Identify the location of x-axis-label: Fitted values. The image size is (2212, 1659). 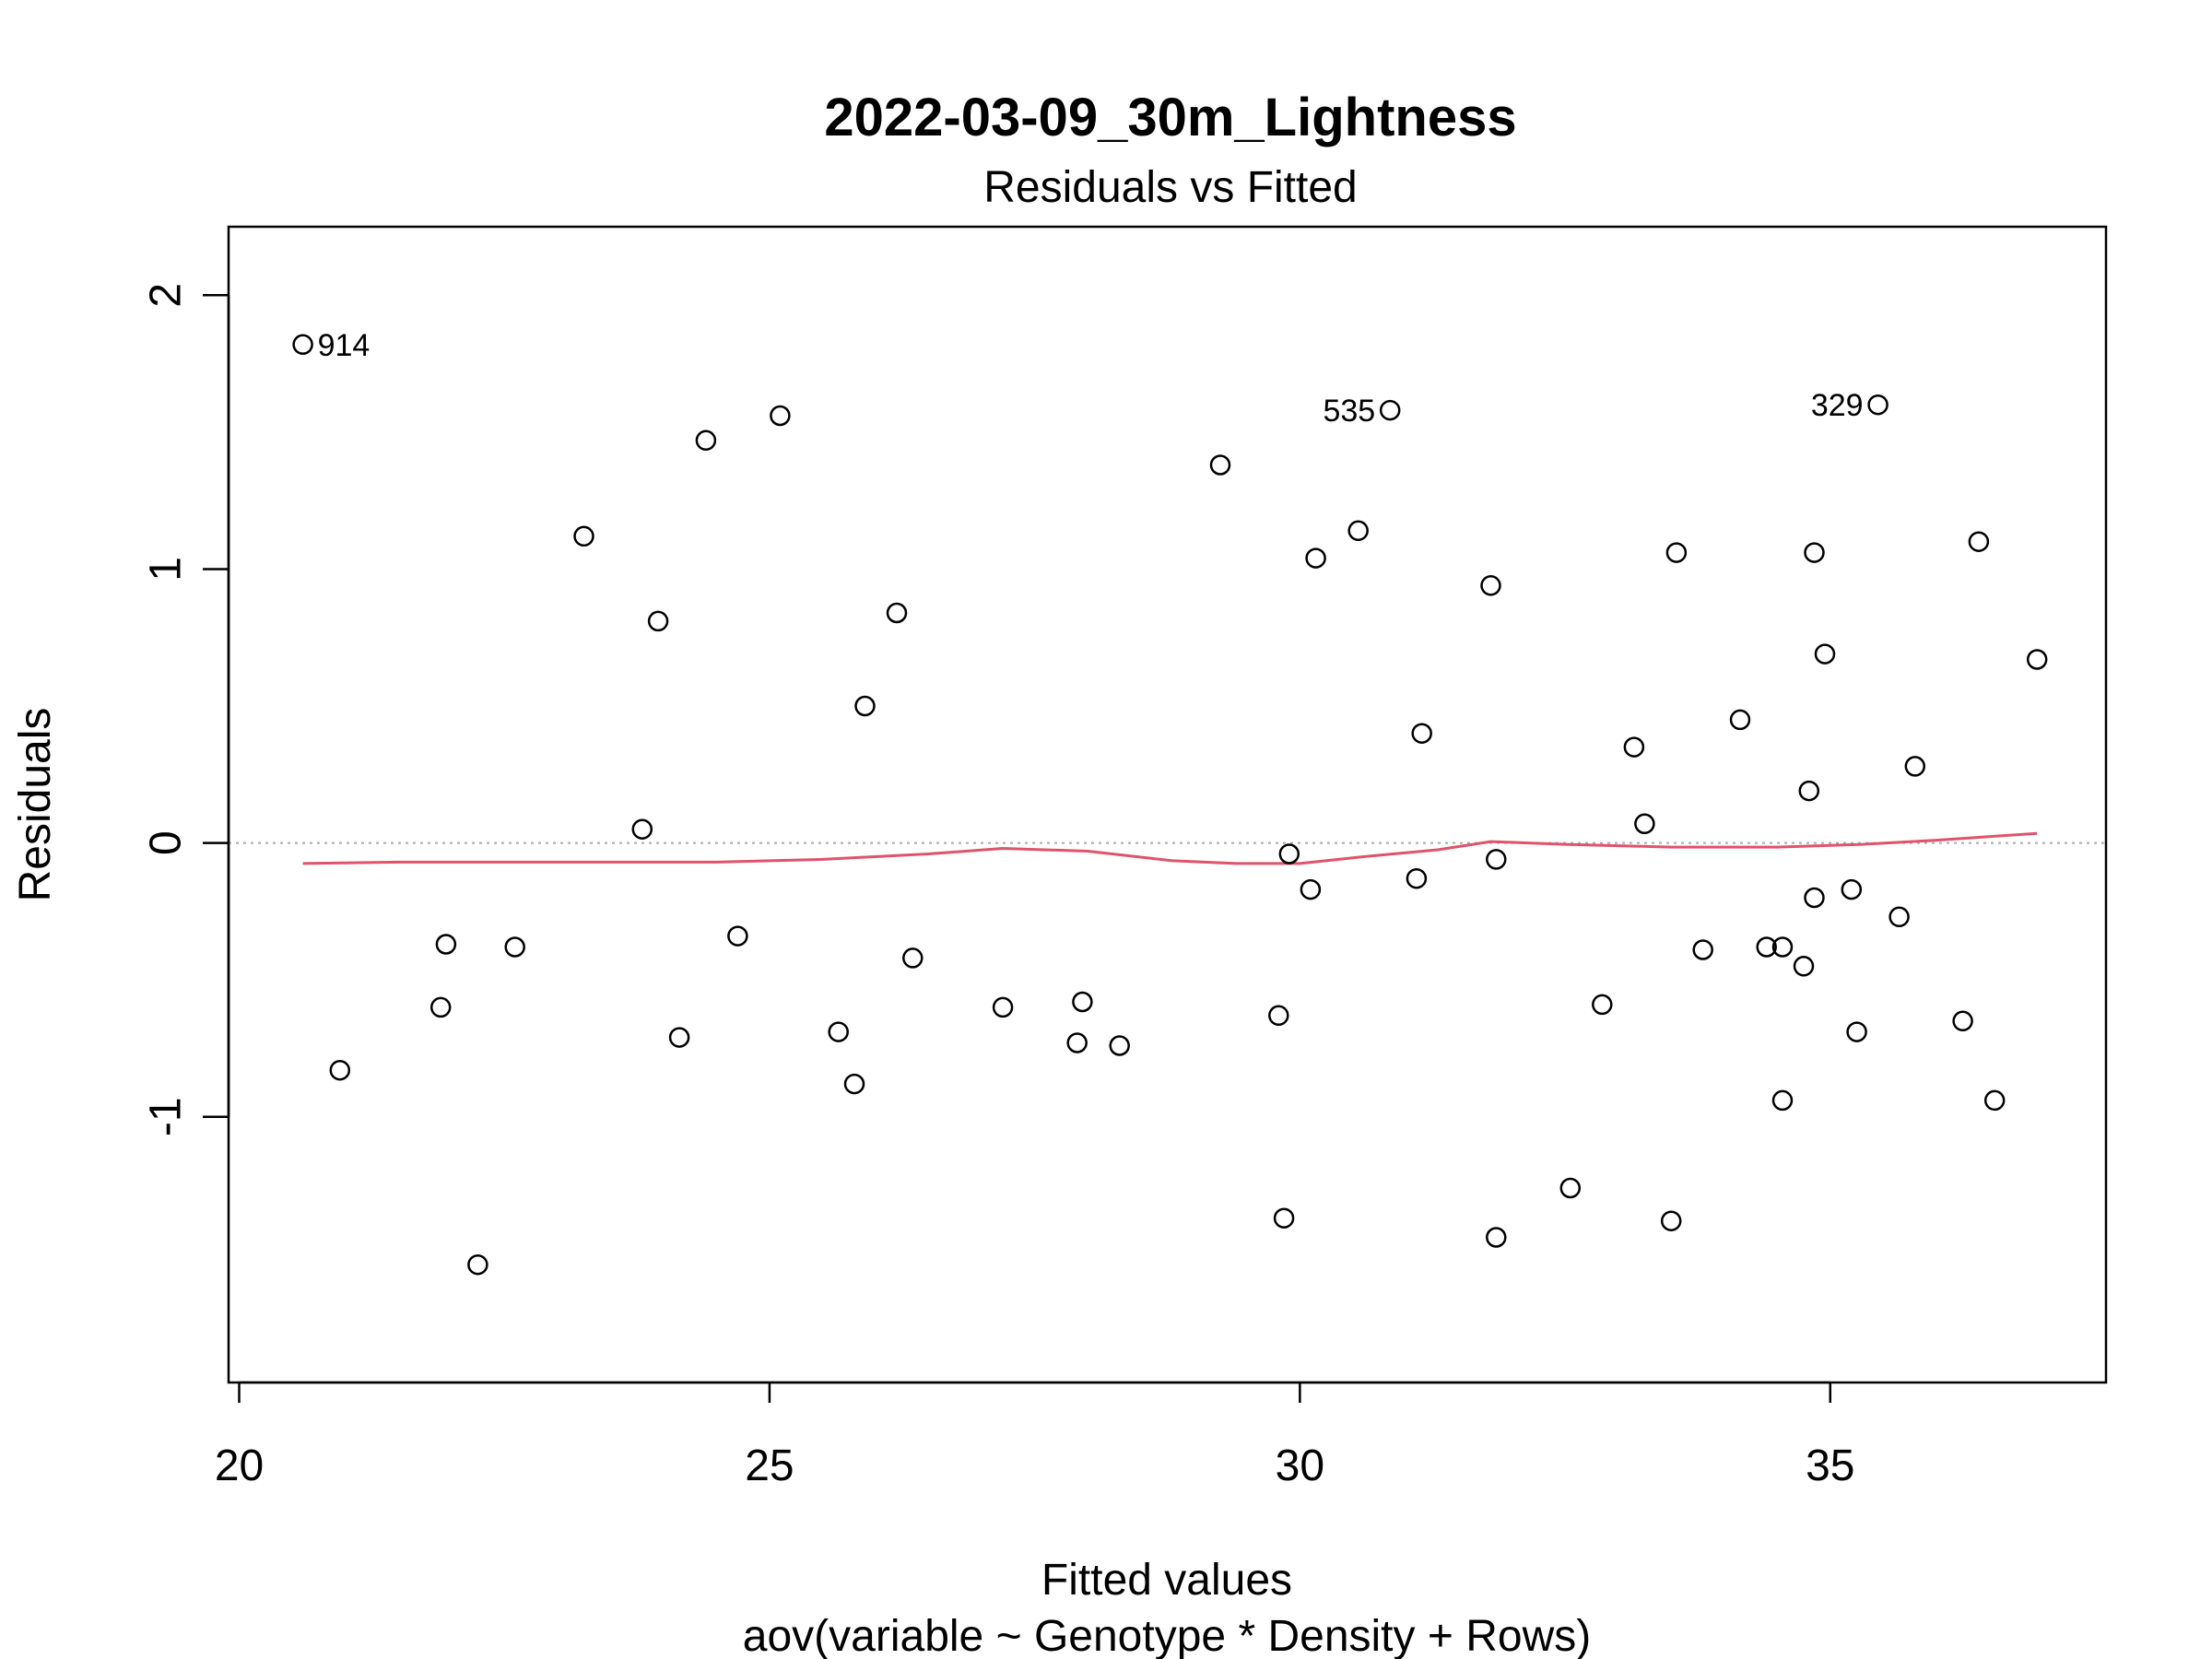
(1166, 1580).